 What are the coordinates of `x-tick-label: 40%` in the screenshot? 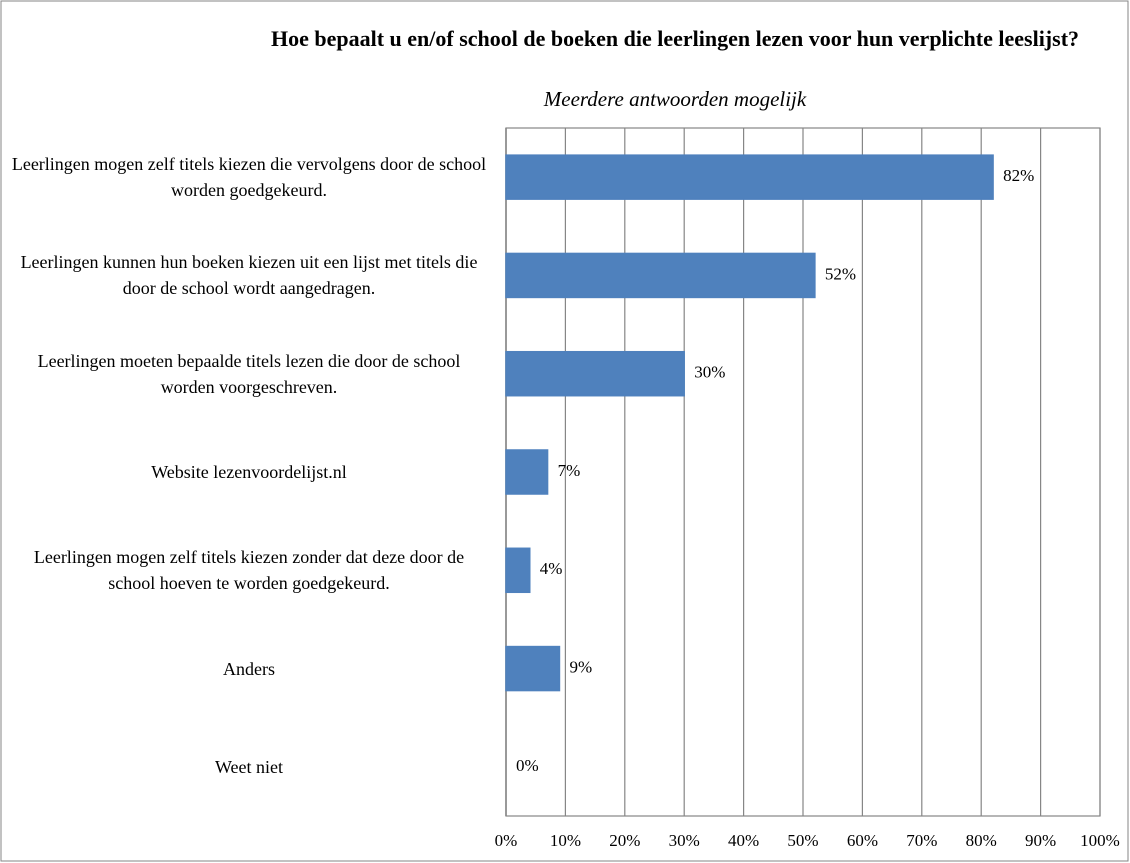 It's located at (743, 840).